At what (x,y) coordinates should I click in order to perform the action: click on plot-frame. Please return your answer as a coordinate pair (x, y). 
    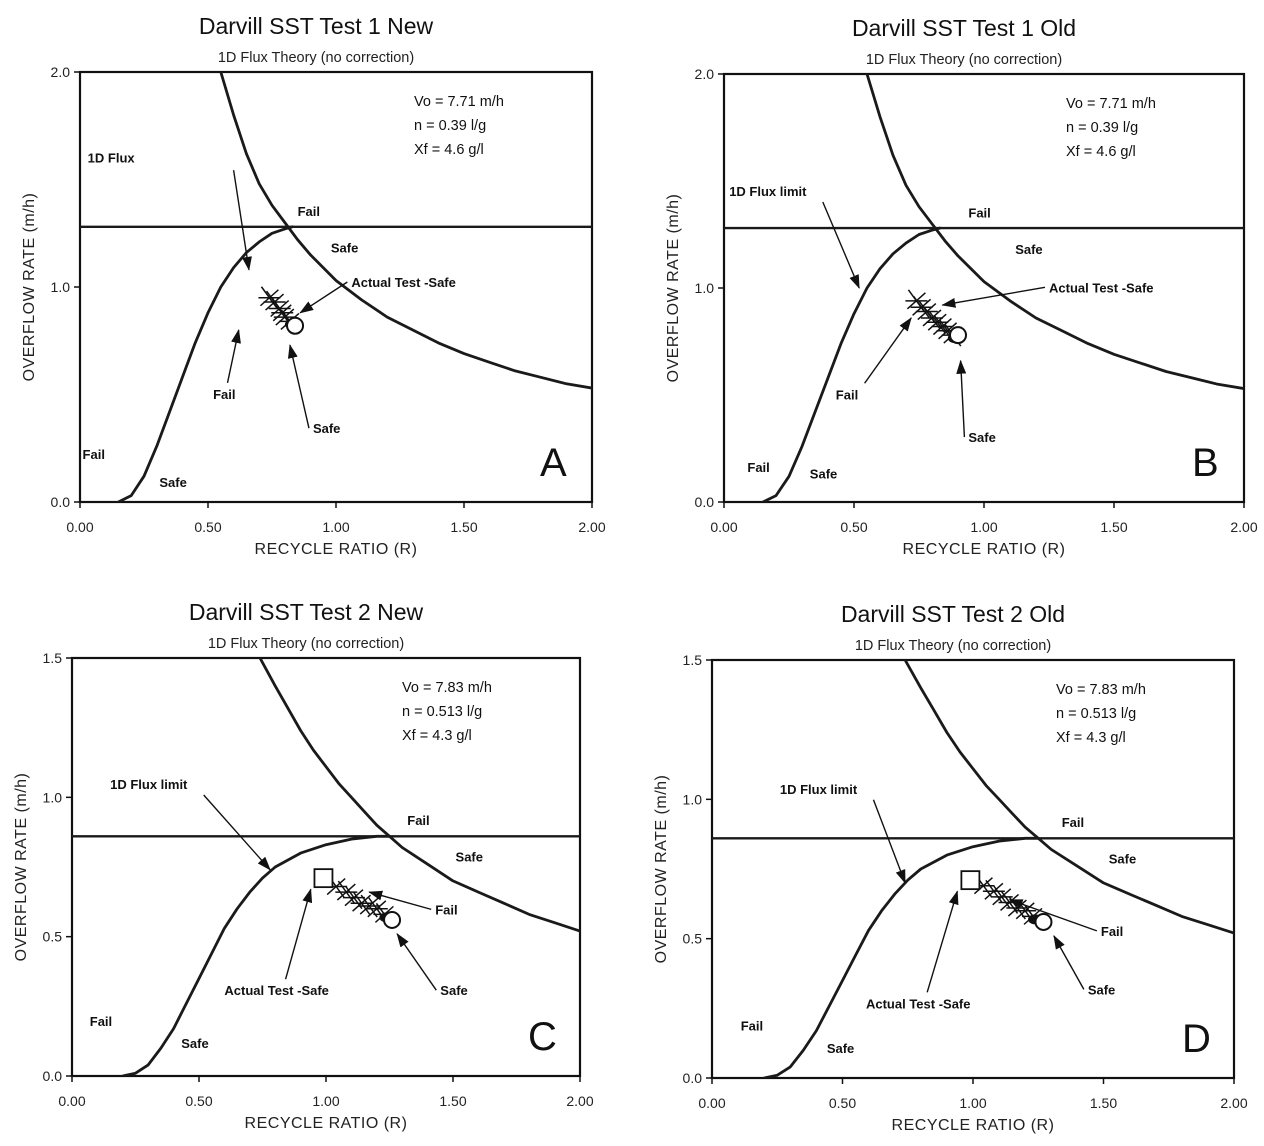
    Looking at the image, I should click on (326, 867).